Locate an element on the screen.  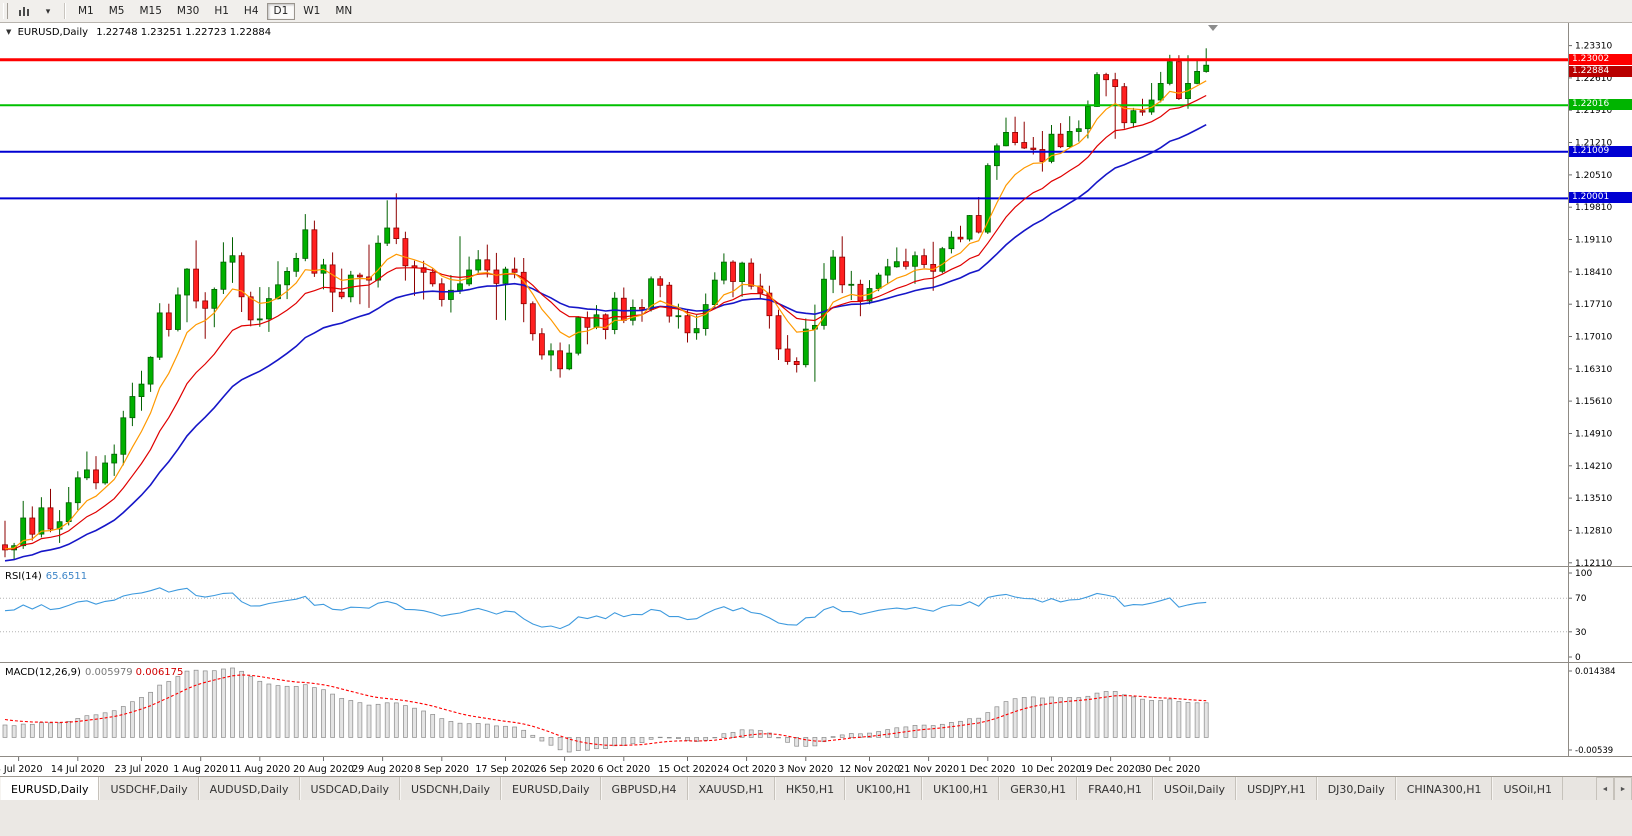
toolbar-separator is located at coordinates (65, 11).